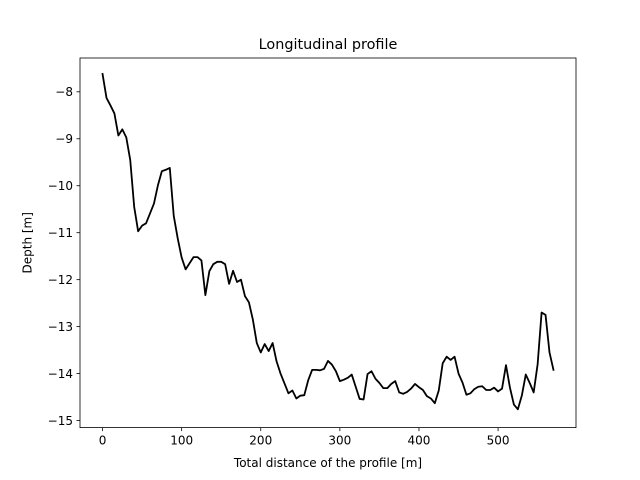 This screenshot has height=480, width=640. What do you see at coordinates (60, 421) in the screenshot?
I see `y-tick-label: −15` at bounding box center [60, 421].